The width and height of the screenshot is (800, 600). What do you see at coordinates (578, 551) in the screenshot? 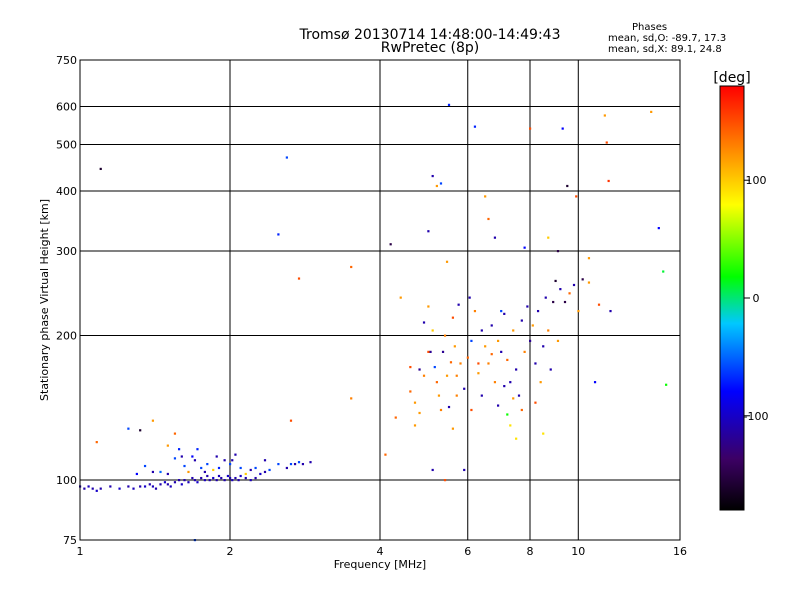
I see `x-tick-label: 10` at bounding box center [578, 551].